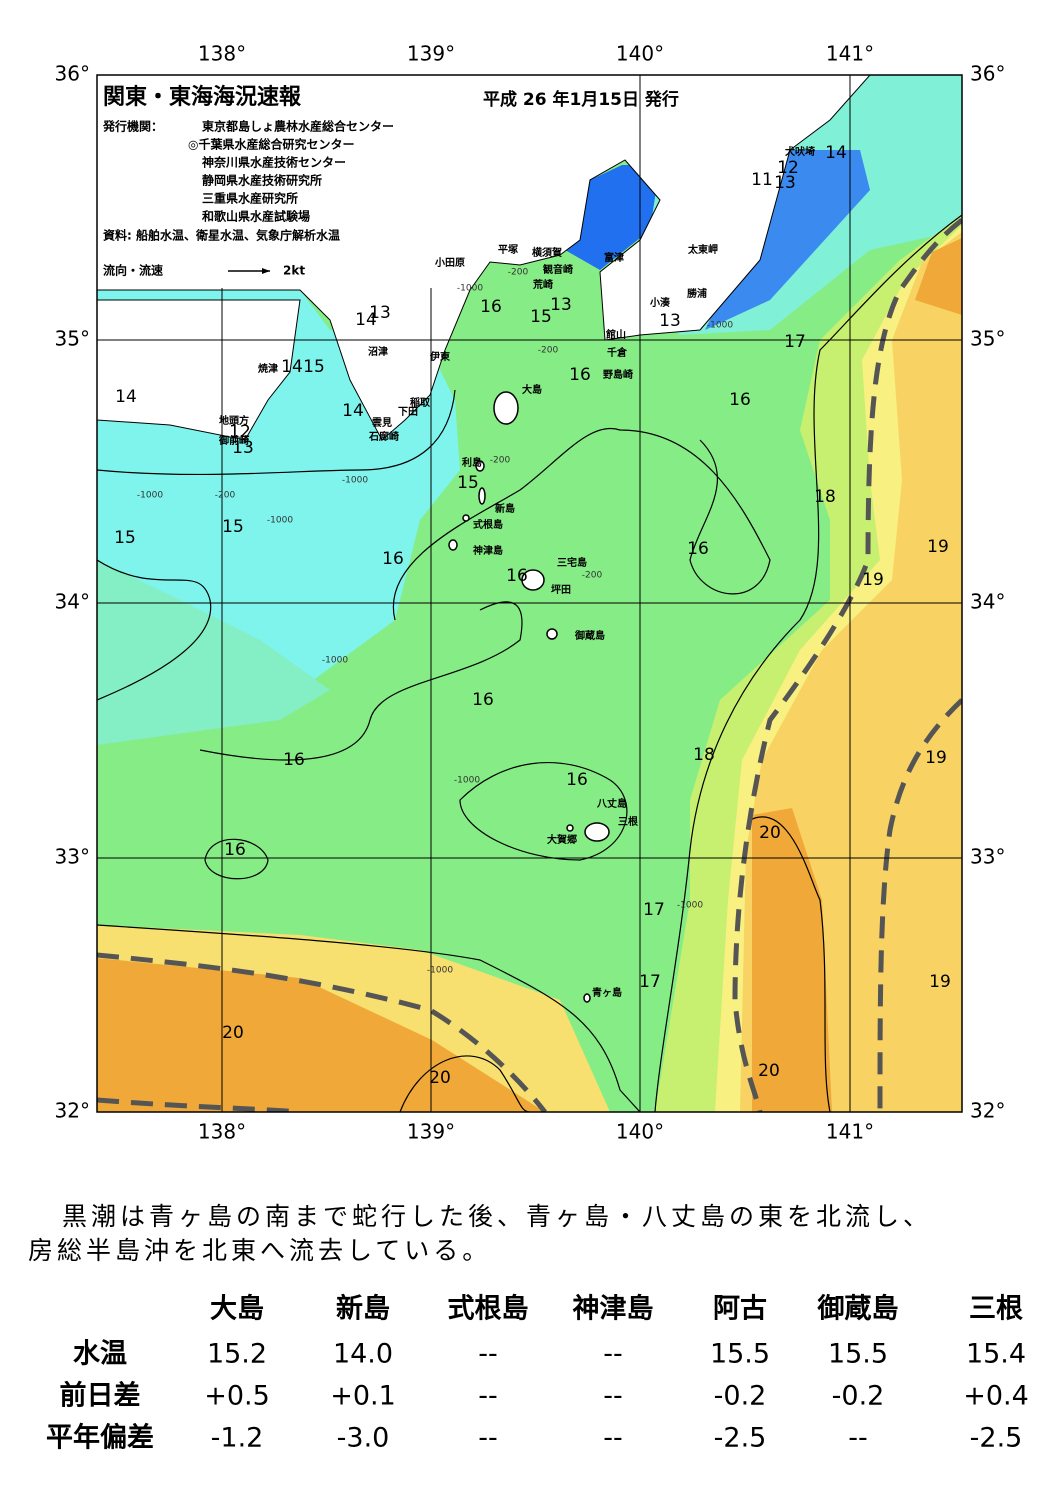 This screenshot has width=1064, height=1503. Describe the element at coordinates (431, 54) in the screenshot. I see `longitude-label: 139°` at that location.